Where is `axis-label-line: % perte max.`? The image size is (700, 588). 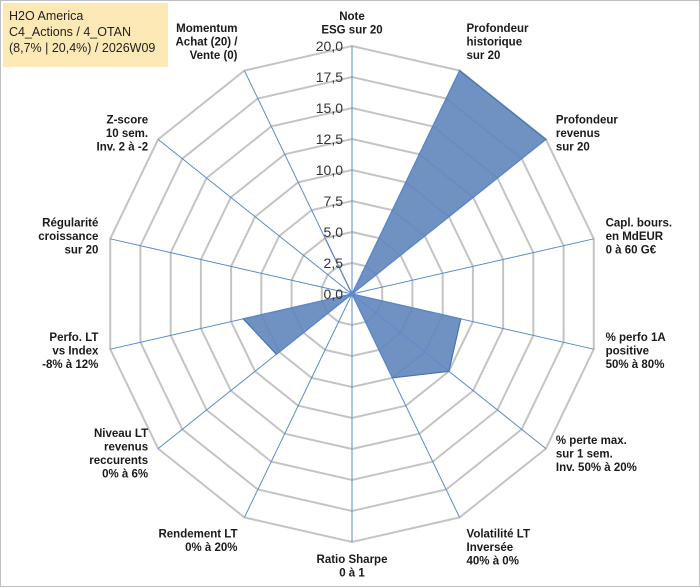
axis-label-line: % perte max. is located at coordinates (591, 441).